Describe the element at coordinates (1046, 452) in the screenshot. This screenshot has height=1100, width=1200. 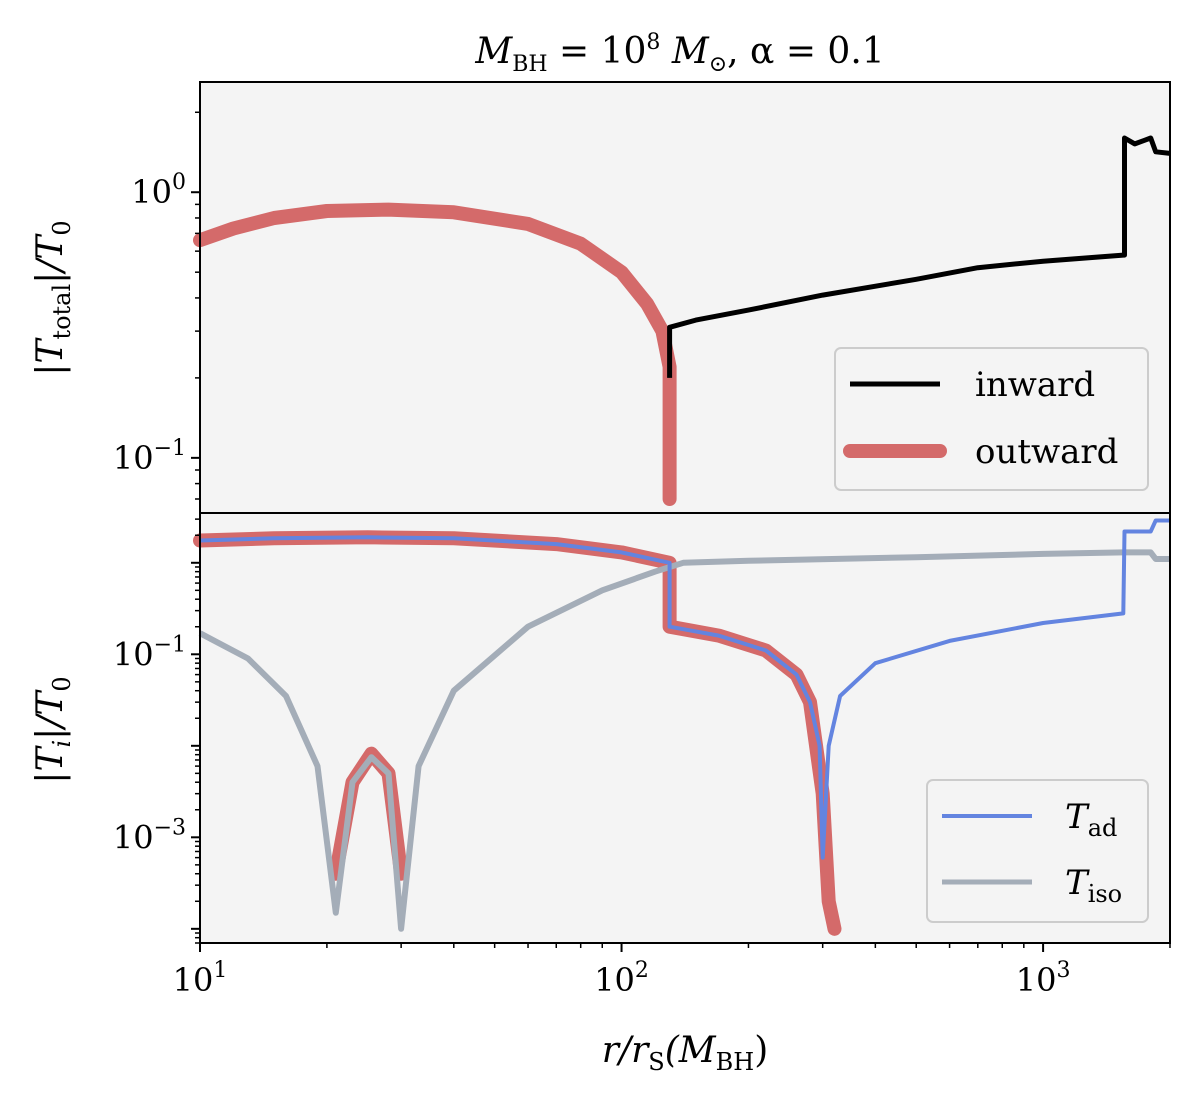
I see `legend-label-outward: outward` at that location.